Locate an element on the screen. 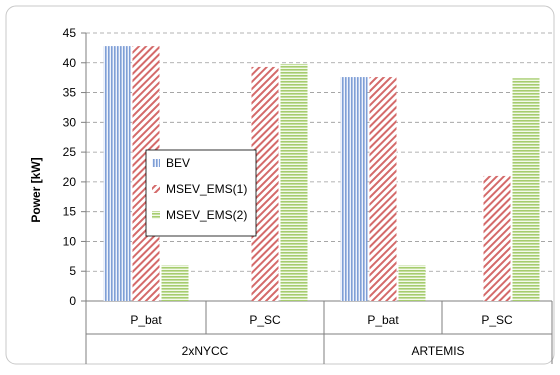 The height and width of the screenshot is (375, 560). y-tick-label: 45 is located at coordinates (70, 33).